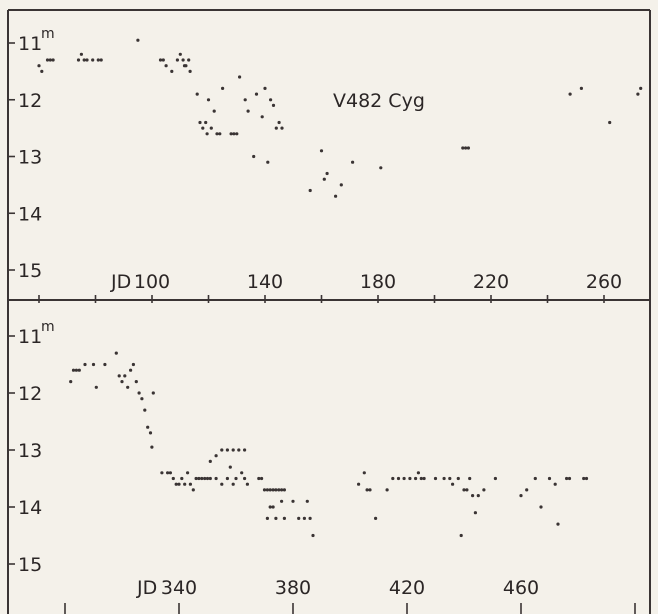 The width and height of the screenshot is (658, 614). Describe the element at coordinates (521, 588) in the screenshot. I see `x-tick-label: 460` at that location.